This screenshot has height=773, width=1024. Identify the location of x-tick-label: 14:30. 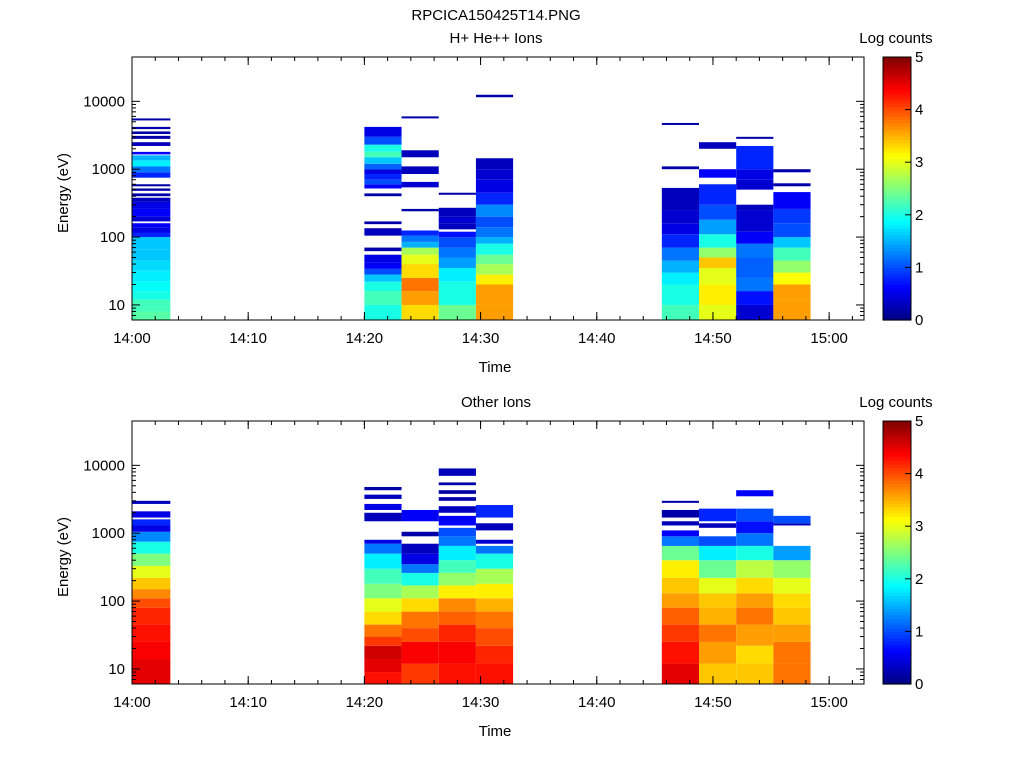
(481, 338).